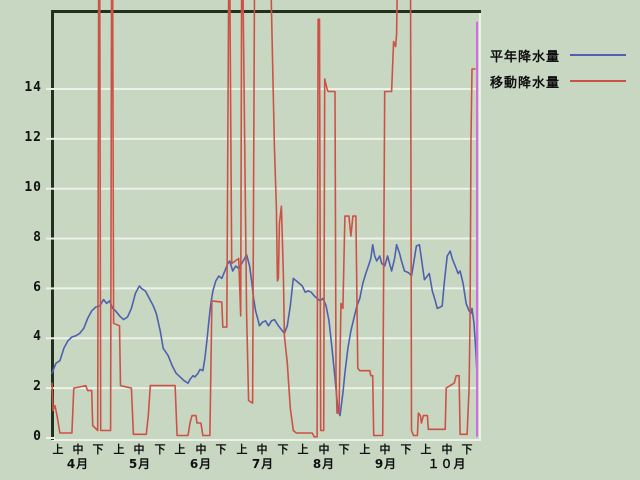  Describe the element at coordinates (37, 287) in the screenshot. I see `y-axis-label-6: 6` at that location.